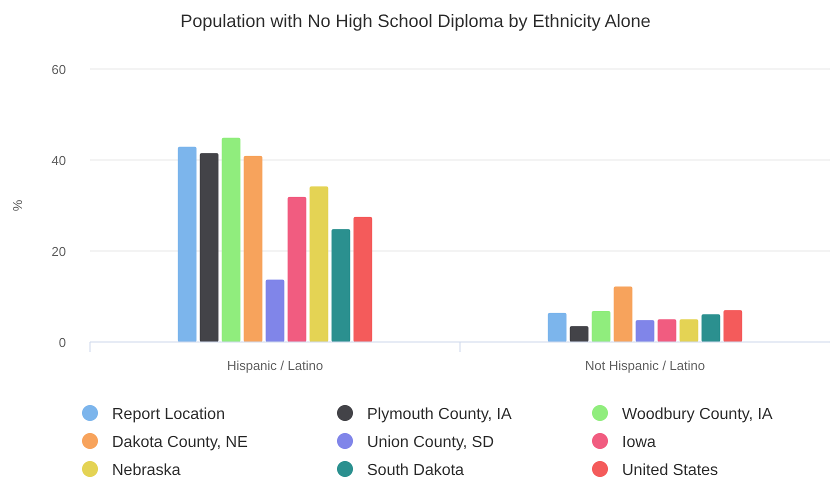 Image resolution: width=831 pixels, height=478 pixels. What do you see at coordinates (62, 342) in the screenshot?
I see `y-tick-label: 0` at bounding box center [62, 342].